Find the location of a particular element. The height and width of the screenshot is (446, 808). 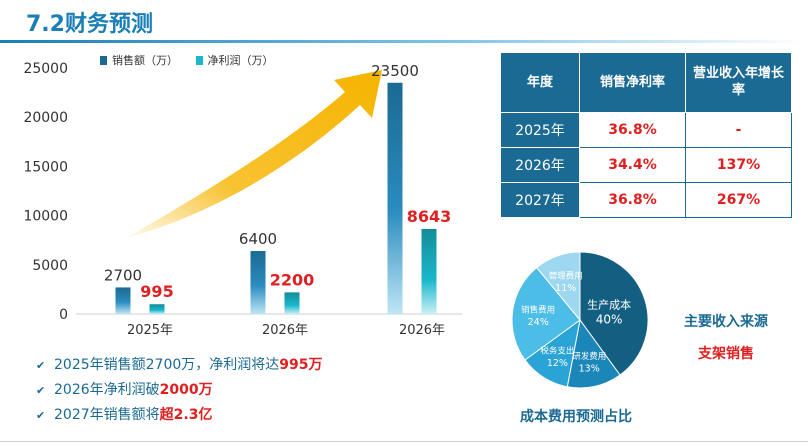

legend-label-profit: 净利润（万） is located at coordinates (240, 60).